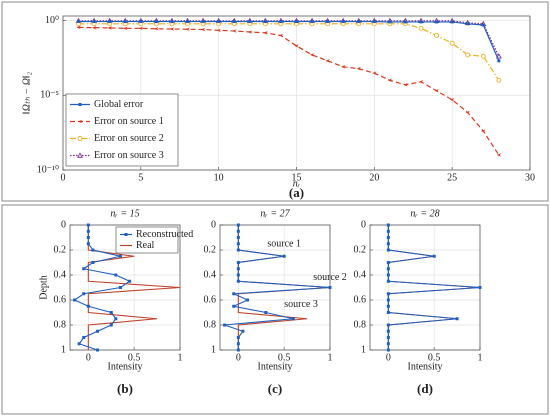 The height and width of the screenshot is (417, 550). What do you see at coordinates (425, 388) in the screenshot?
I see `caption: (d)` at bounding box center [425, 388].